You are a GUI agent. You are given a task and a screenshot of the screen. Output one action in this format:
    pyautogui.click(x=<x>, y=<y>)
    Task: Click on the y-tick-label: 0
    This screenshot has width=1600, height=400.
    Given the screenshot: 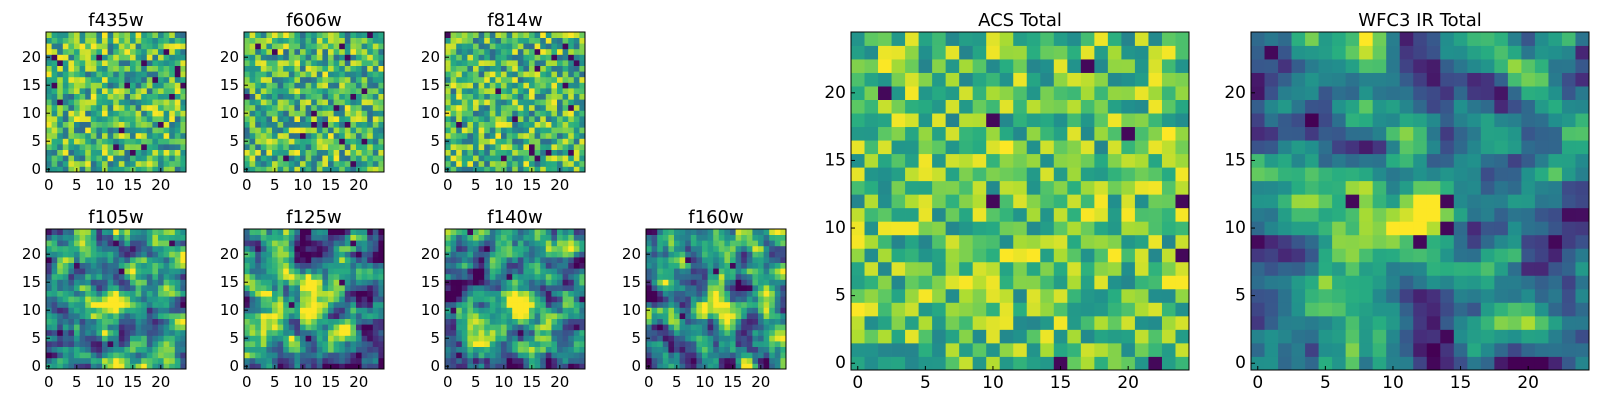 What is the action you would take?
    pyautogui.click(x=435, y=169)
    